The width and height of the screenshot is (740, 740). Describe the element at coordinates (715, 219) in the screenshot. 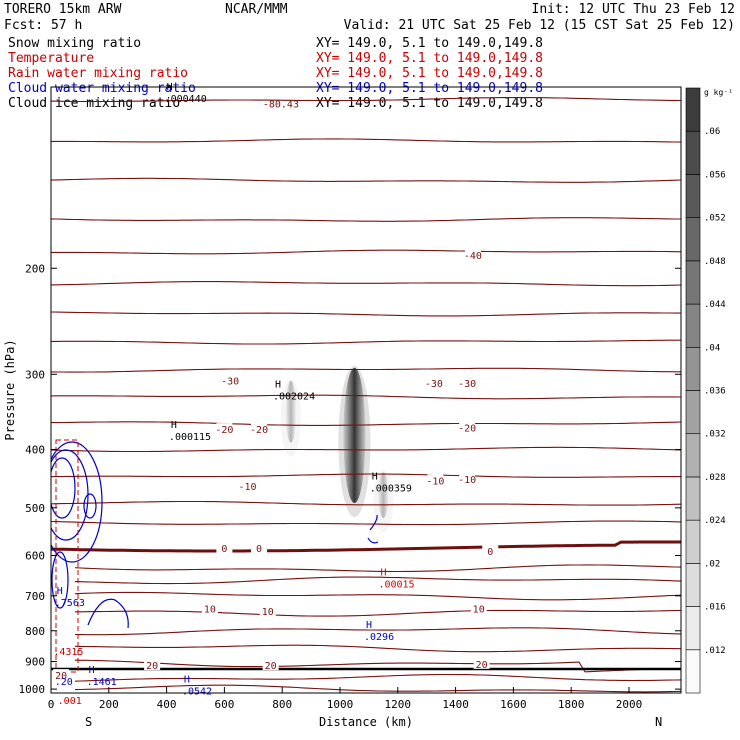

I see `colorbar-tick-label: .052` at that location.